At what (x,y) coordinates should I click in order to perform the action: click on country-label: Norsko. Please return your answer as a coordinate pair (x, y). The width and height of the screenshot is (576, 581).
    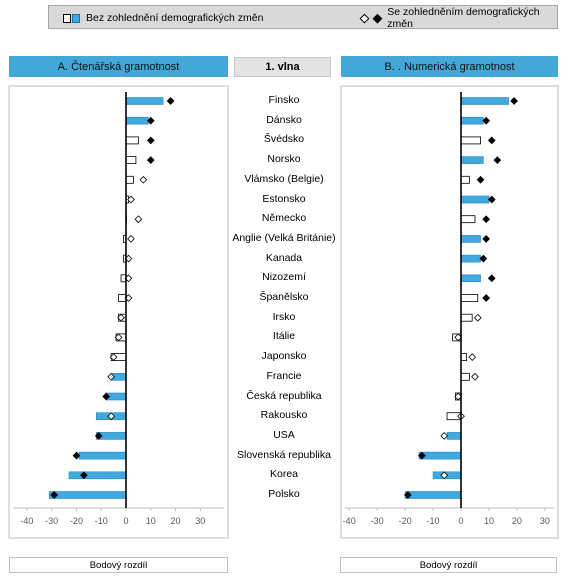
    Looking at the image, I should click on (284, 159).